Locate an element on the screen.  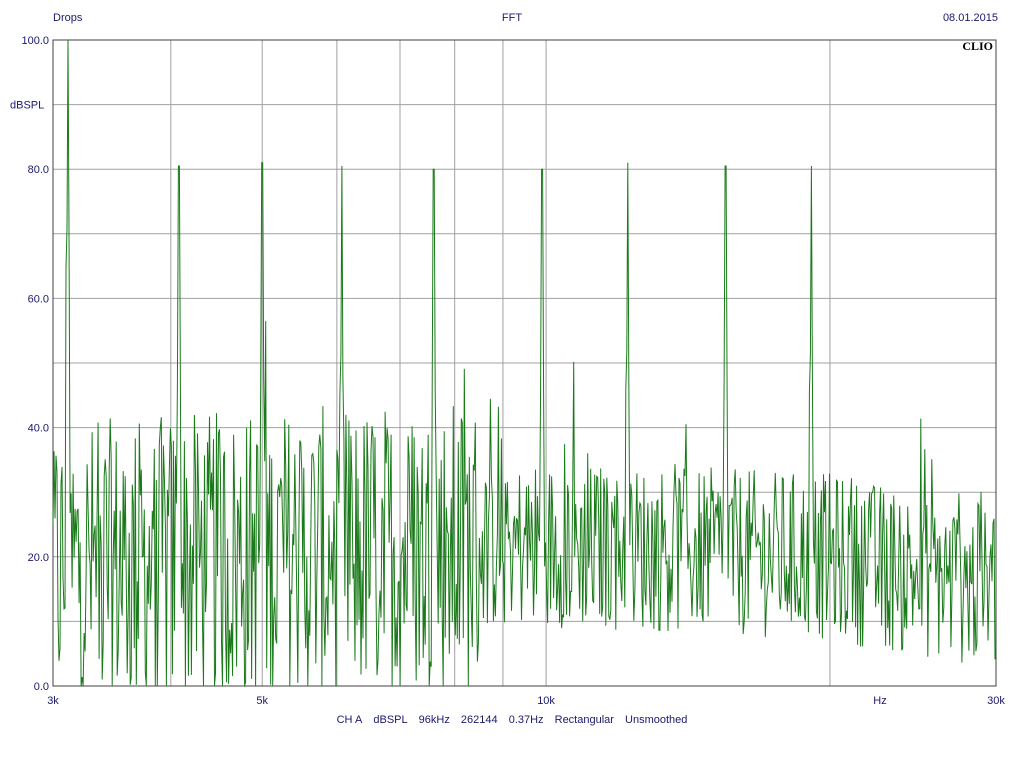
y-tick-label: 20.0 is located at coordinates (38, 558).